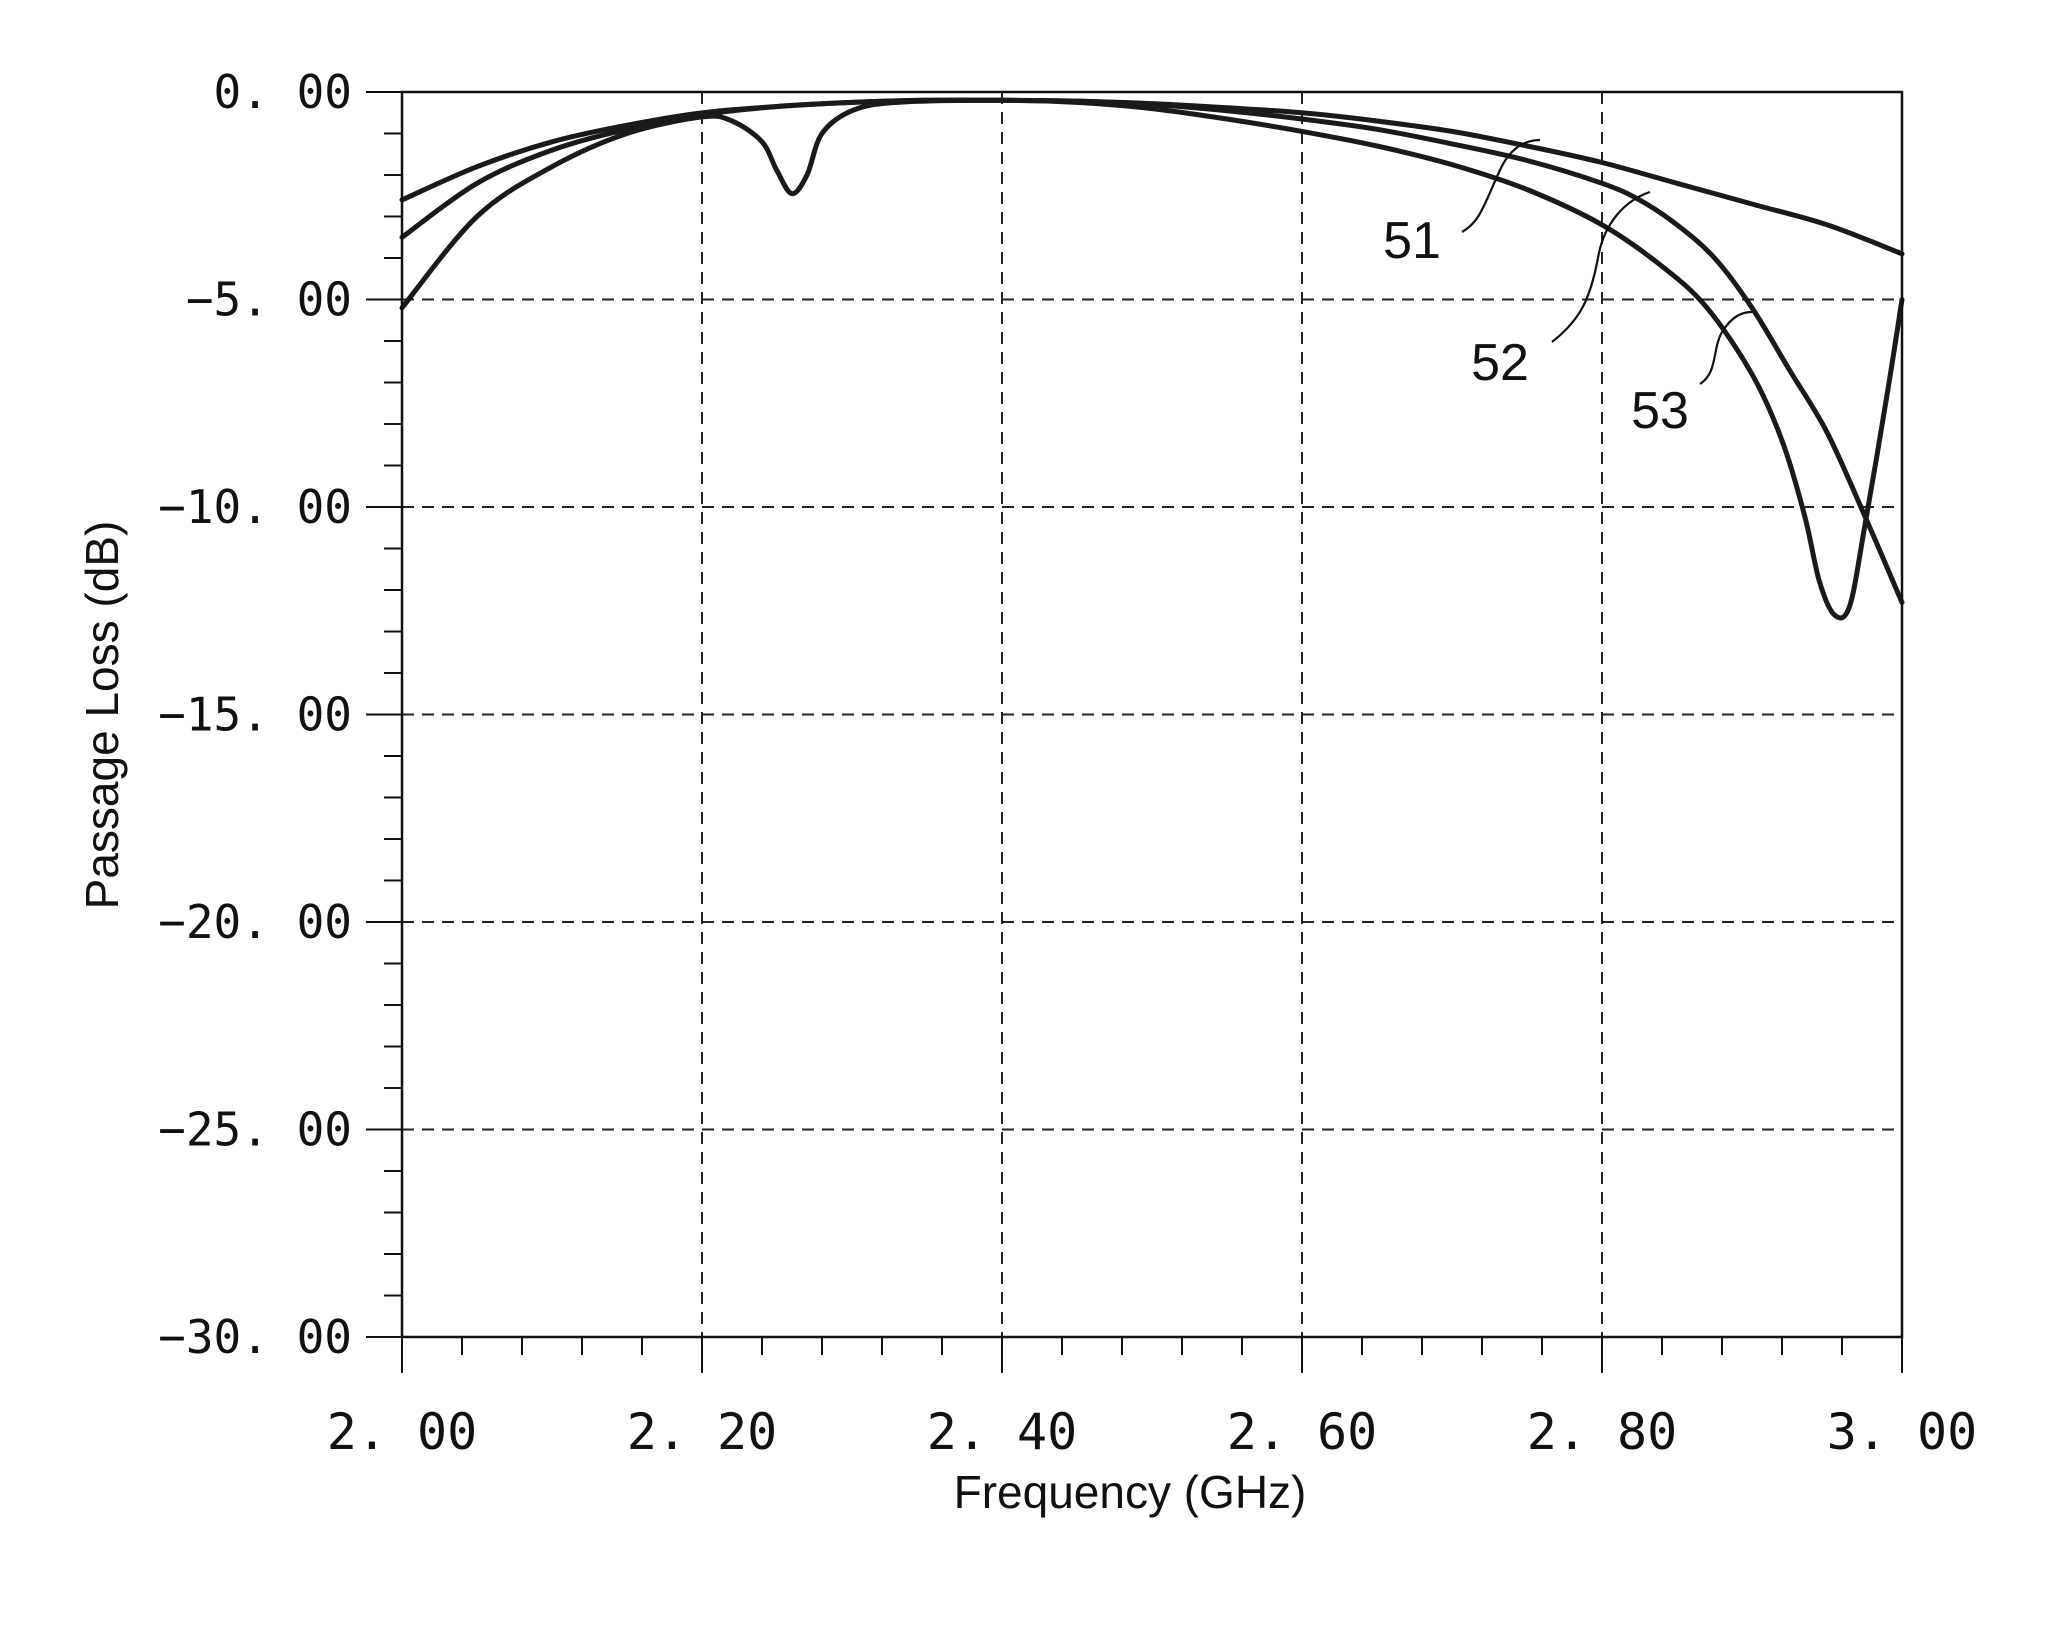 The height and width of the screenshot is (1637, 2071). Describe the element at coordinates (283, 92) in the screenshot. I see `y-tick-label: 0. 00` at that location.